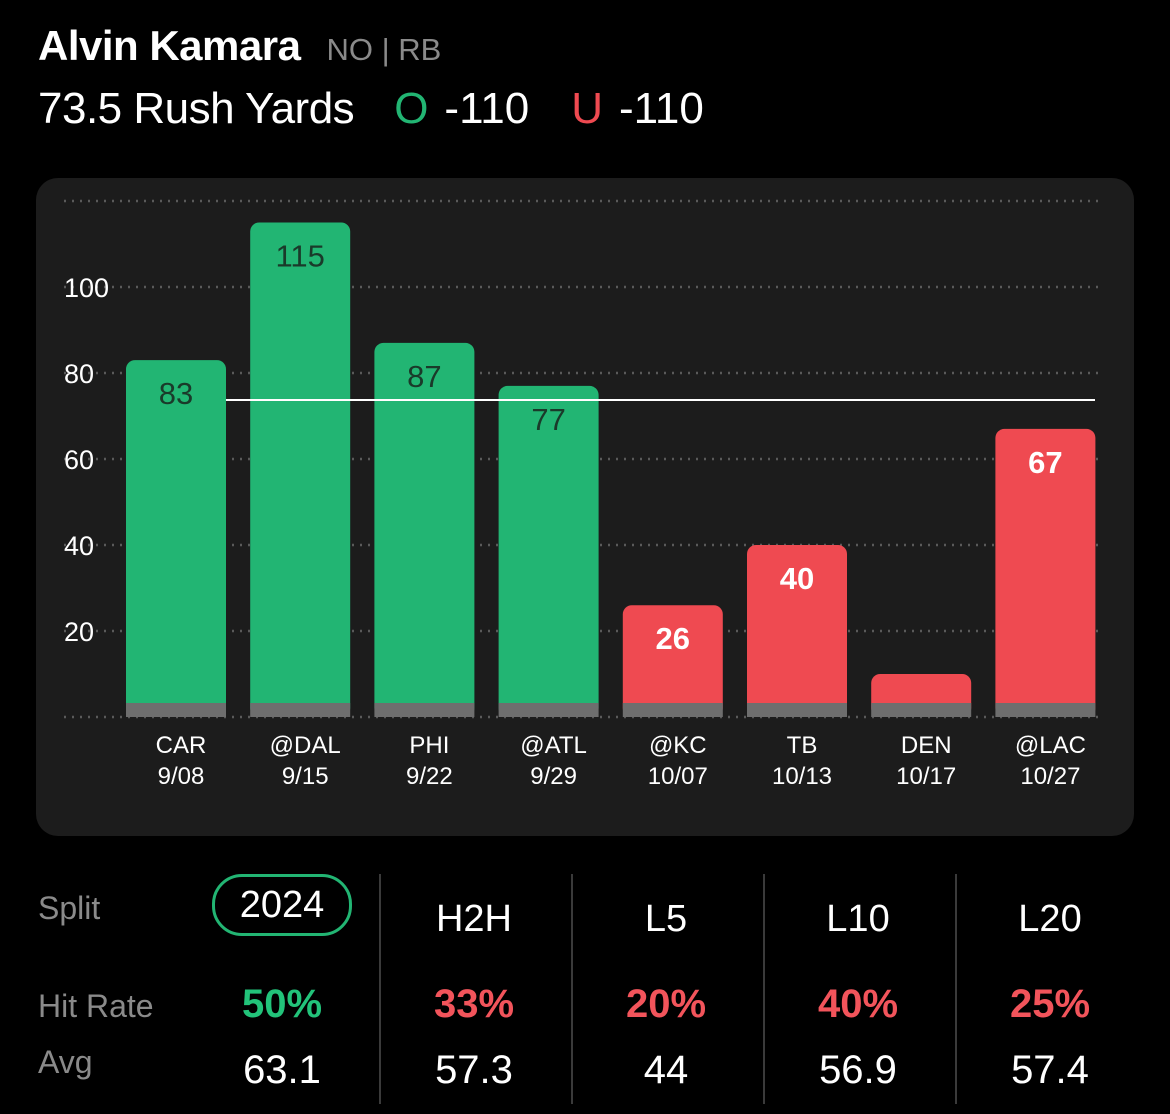  What do you see at coordinates (1050, 1070) in the screenshot?
I see `avg-value: 57.4` at bounding box center [1050, 1070].